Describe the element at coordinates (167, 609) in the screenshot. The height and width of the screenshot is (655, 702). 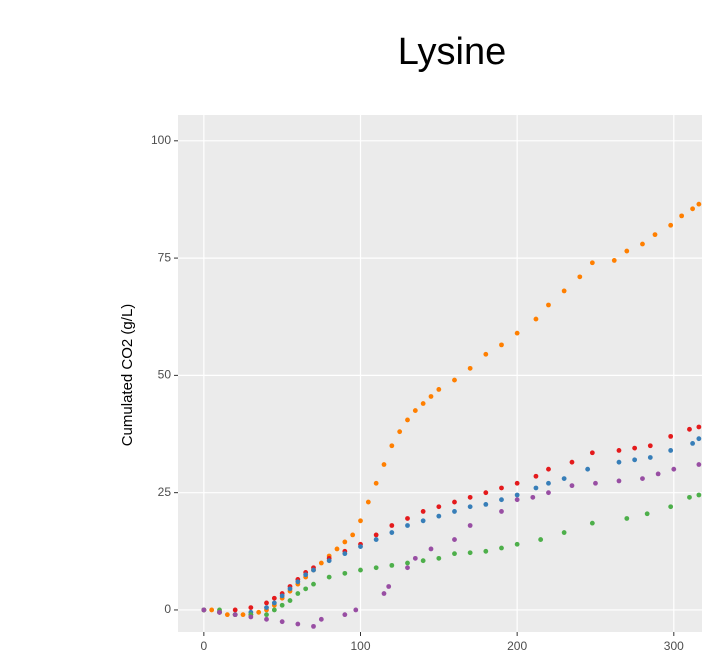
I see `y-tick-label: 0` at that location.